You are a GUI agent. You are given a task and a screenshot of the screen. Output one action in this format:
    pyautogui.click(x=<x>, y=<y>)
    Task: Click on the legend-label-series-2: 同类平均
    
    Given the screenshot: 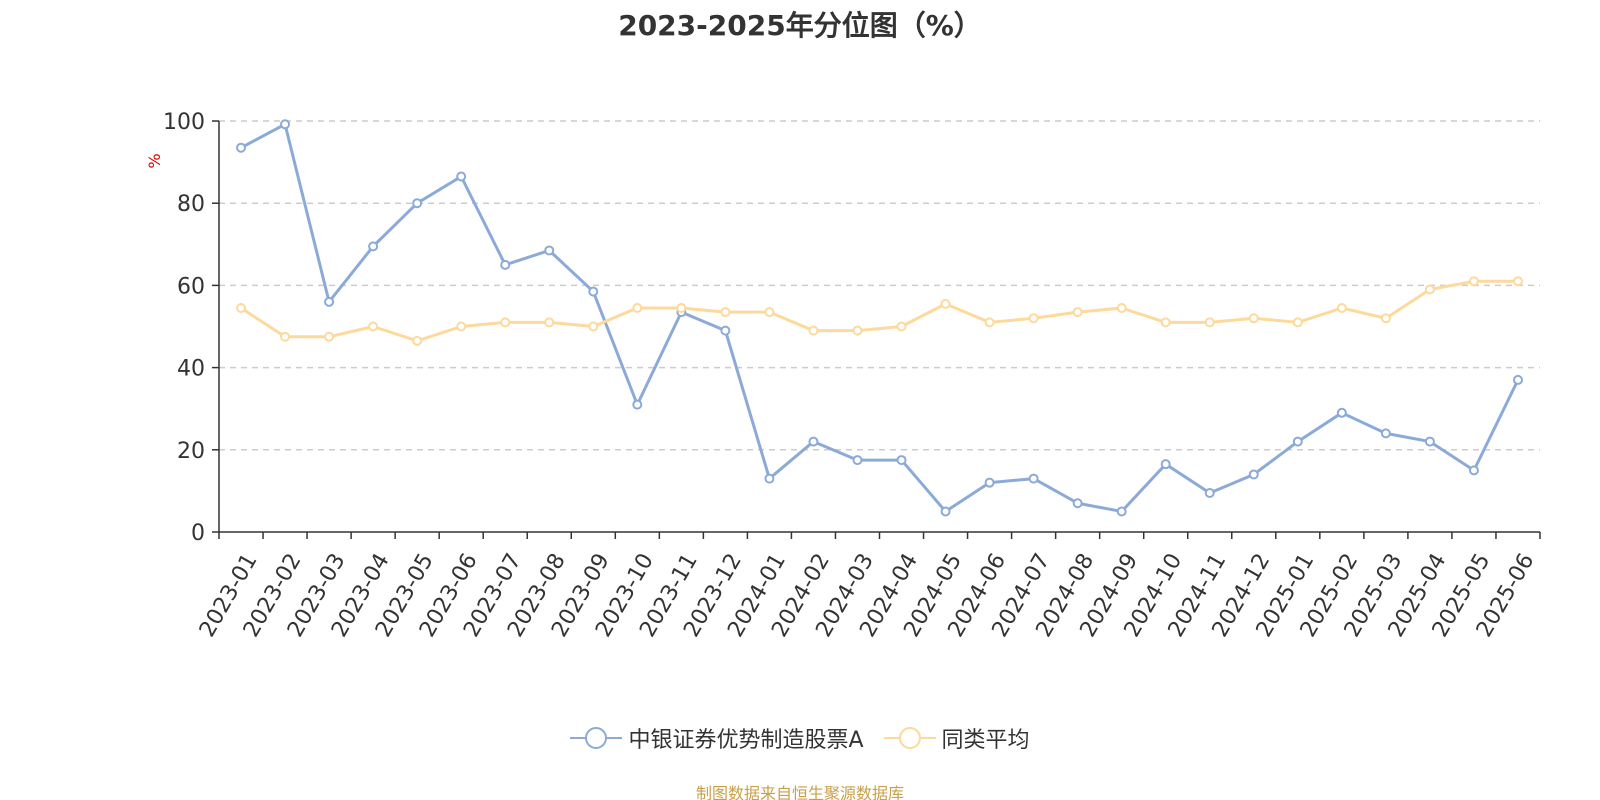 What is the action you would take?
    pyautogui.click(x=985, y=740)
    